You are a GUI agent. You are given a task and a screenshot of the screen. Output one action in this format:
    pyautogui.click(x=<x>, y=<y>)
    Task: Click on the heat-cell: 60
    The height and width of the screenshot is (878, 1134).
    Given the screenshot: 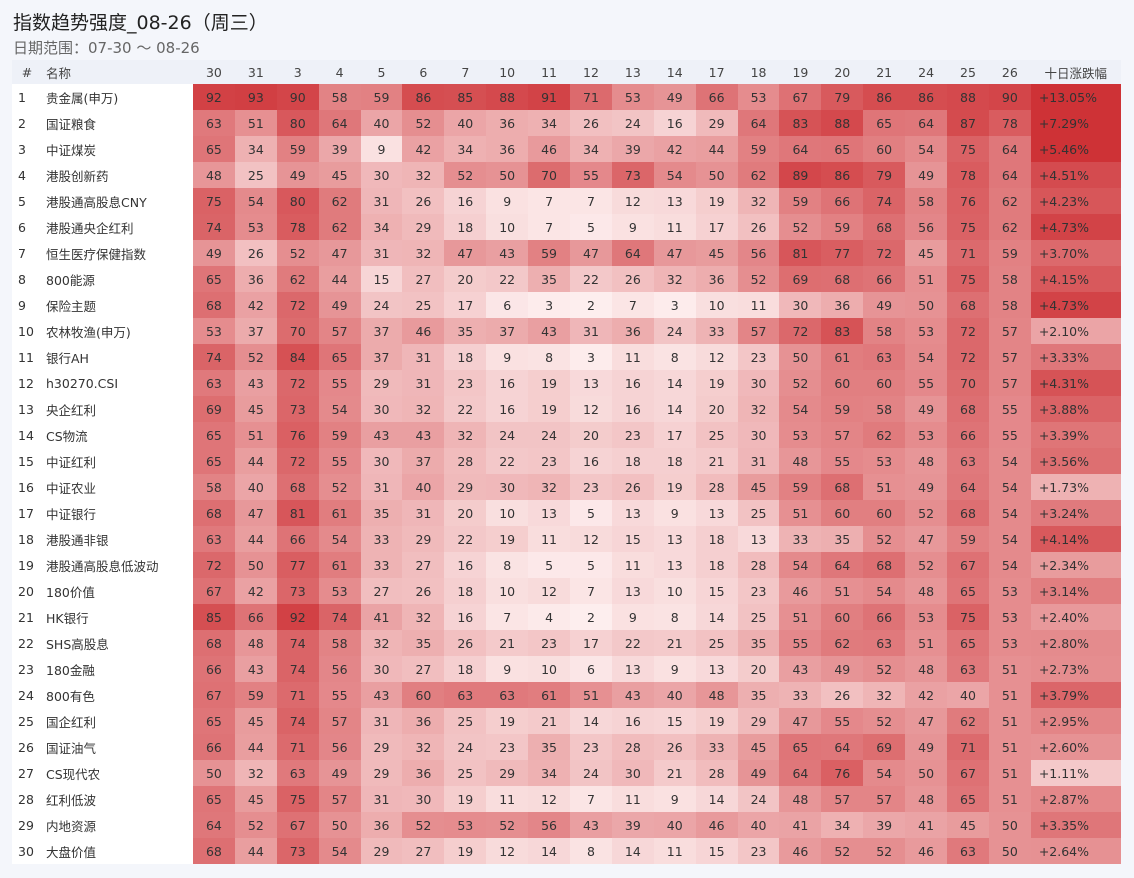 What is the action you would take?
    pyautogui.click(x=884, y=383)
    